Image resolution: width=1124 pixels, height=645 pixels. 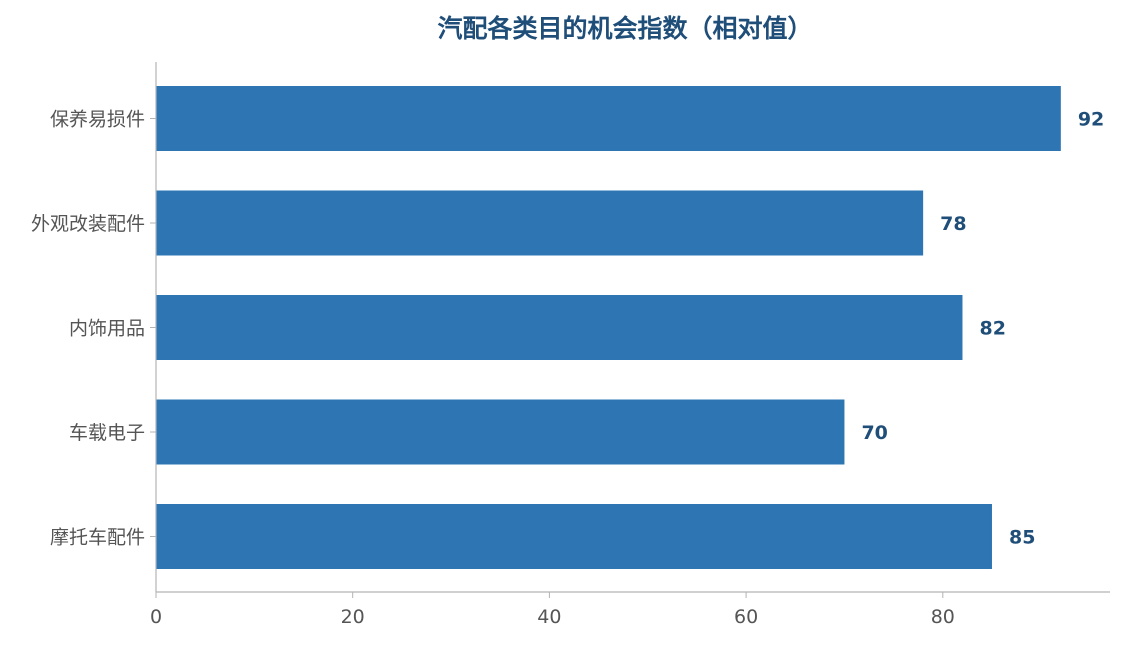 I want to click on category-label-2: 内饰用品, so click(x=107, y=329).